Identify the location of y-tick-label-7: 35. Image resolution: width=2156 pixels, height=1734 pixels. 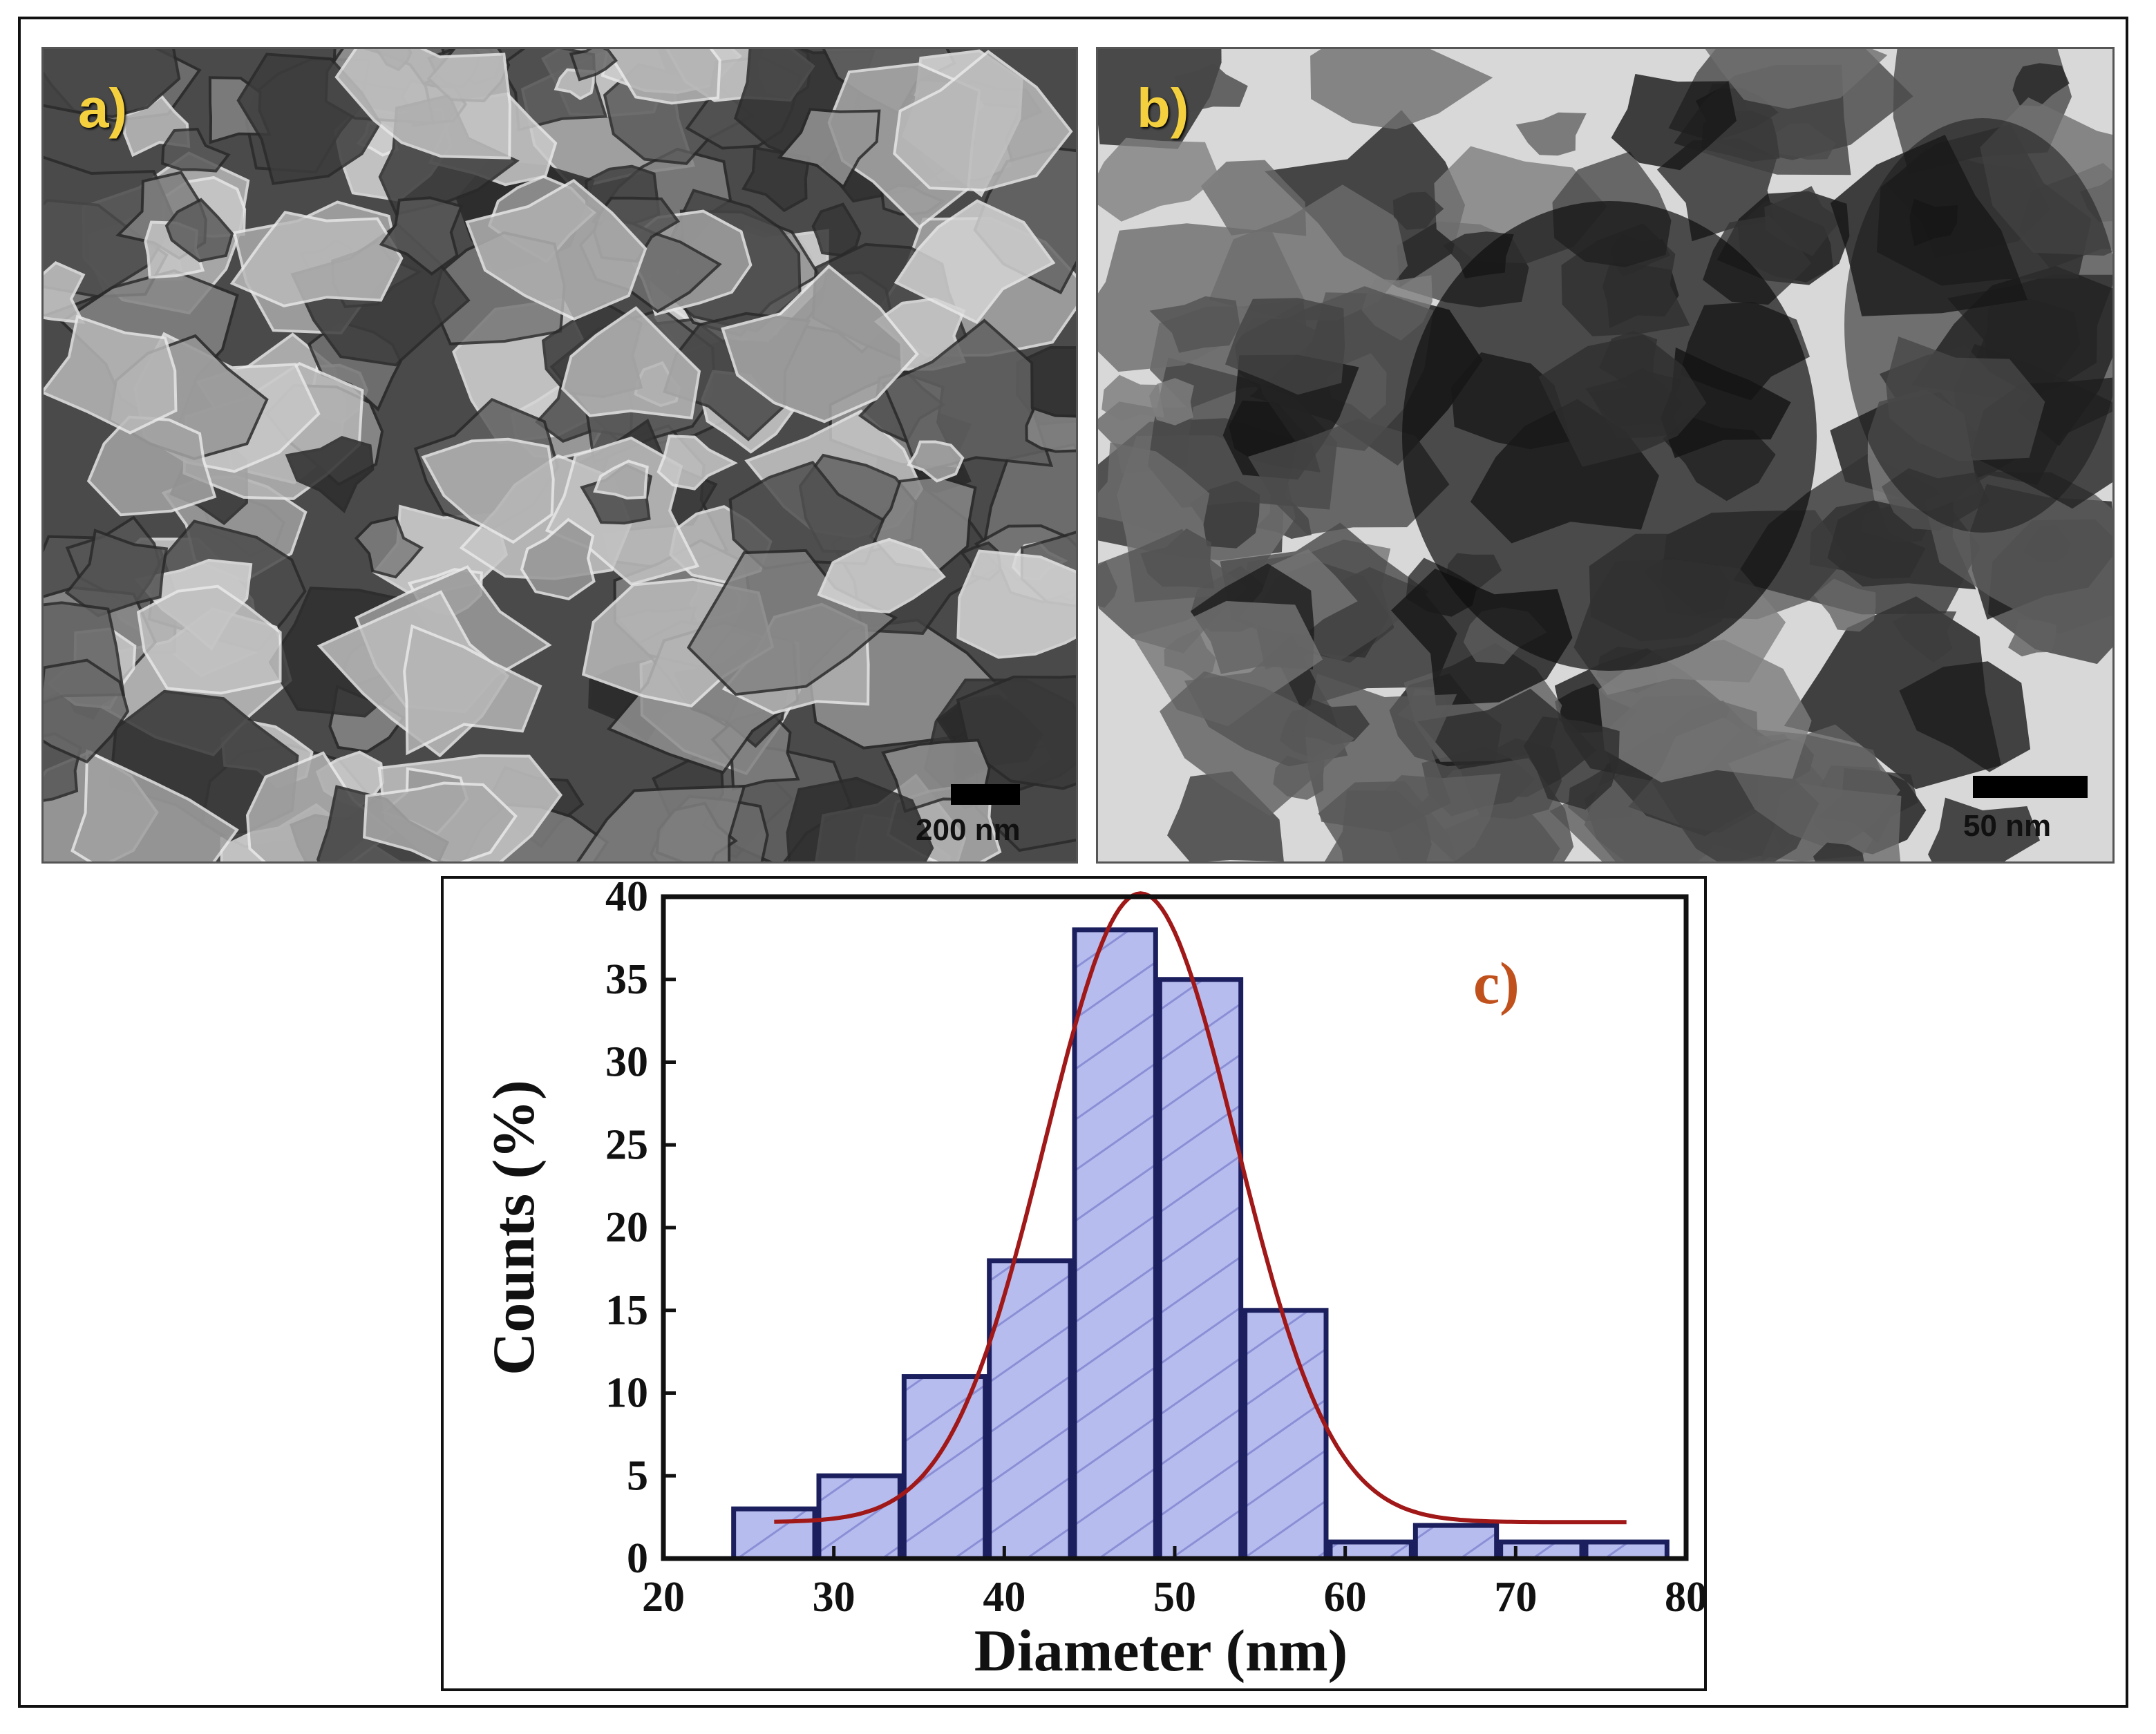
(626, 979).